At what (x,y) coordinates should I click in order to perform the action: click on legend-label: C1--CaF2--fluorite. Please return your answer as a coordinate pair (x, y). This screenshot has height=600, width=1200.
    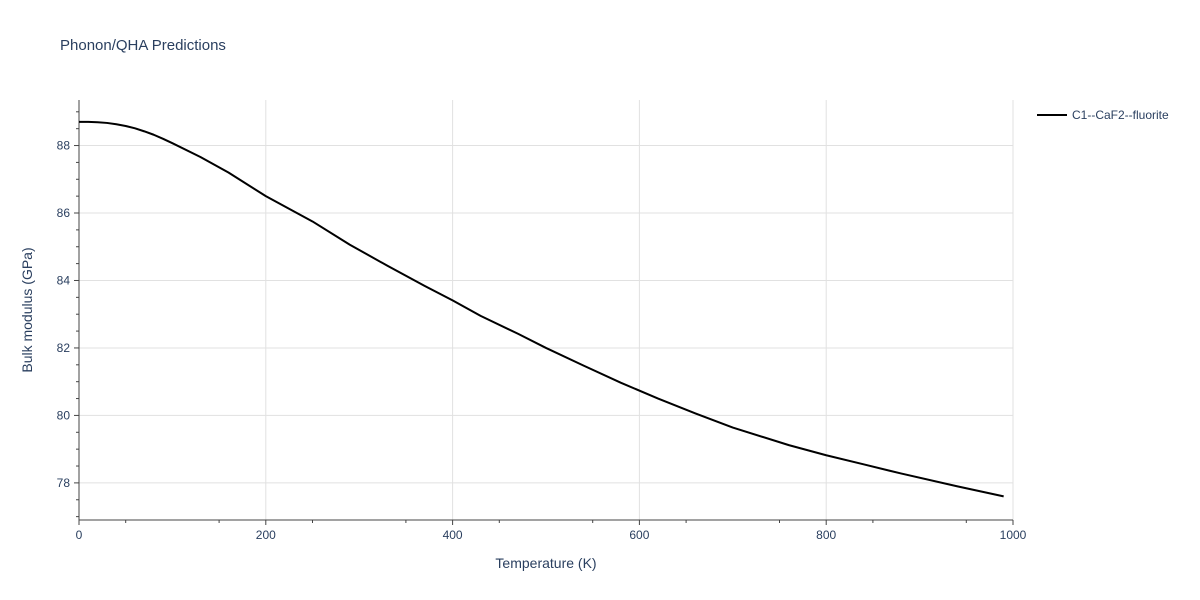
    Looking at the image, I should click on (1120, 115).